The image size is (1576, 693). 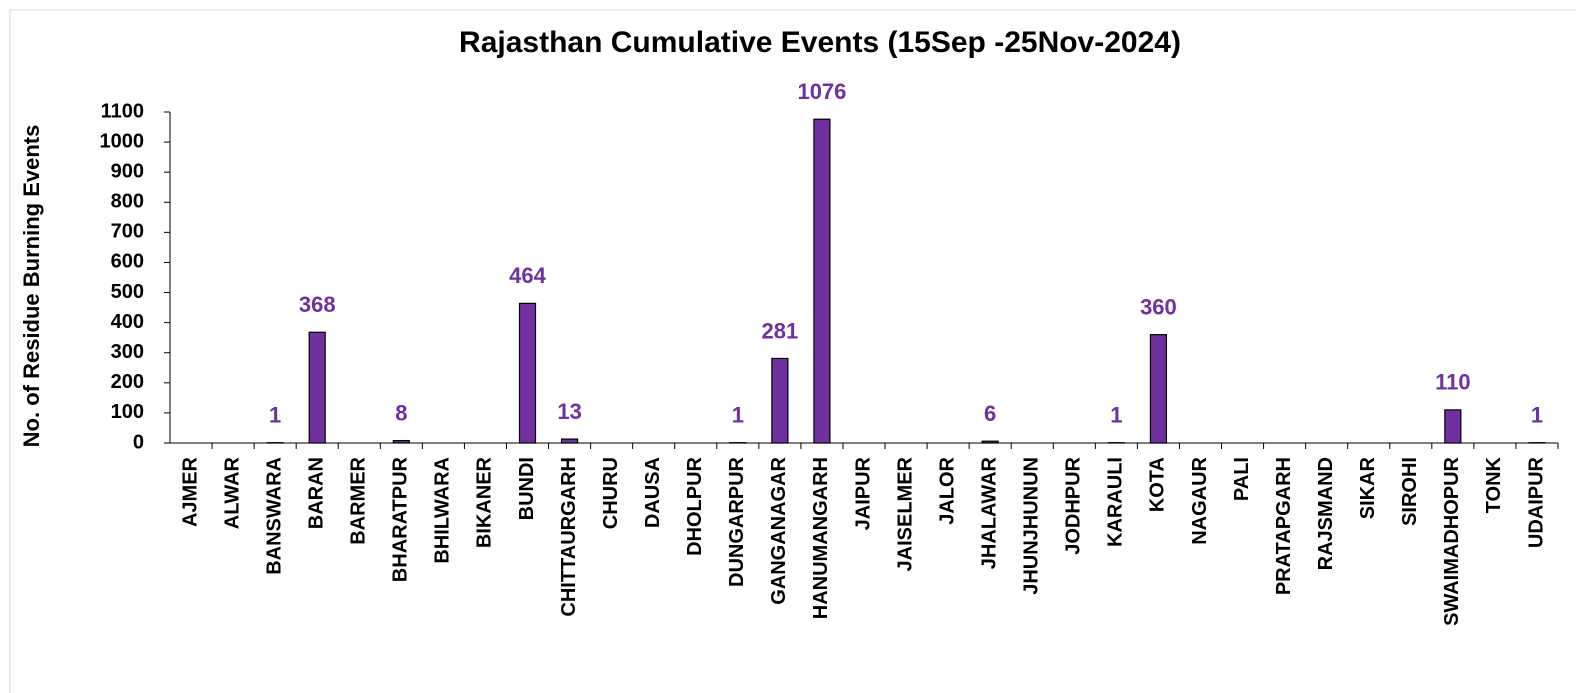 I want to click on x-tick-label: BARMER, so click(x=359, y=500).